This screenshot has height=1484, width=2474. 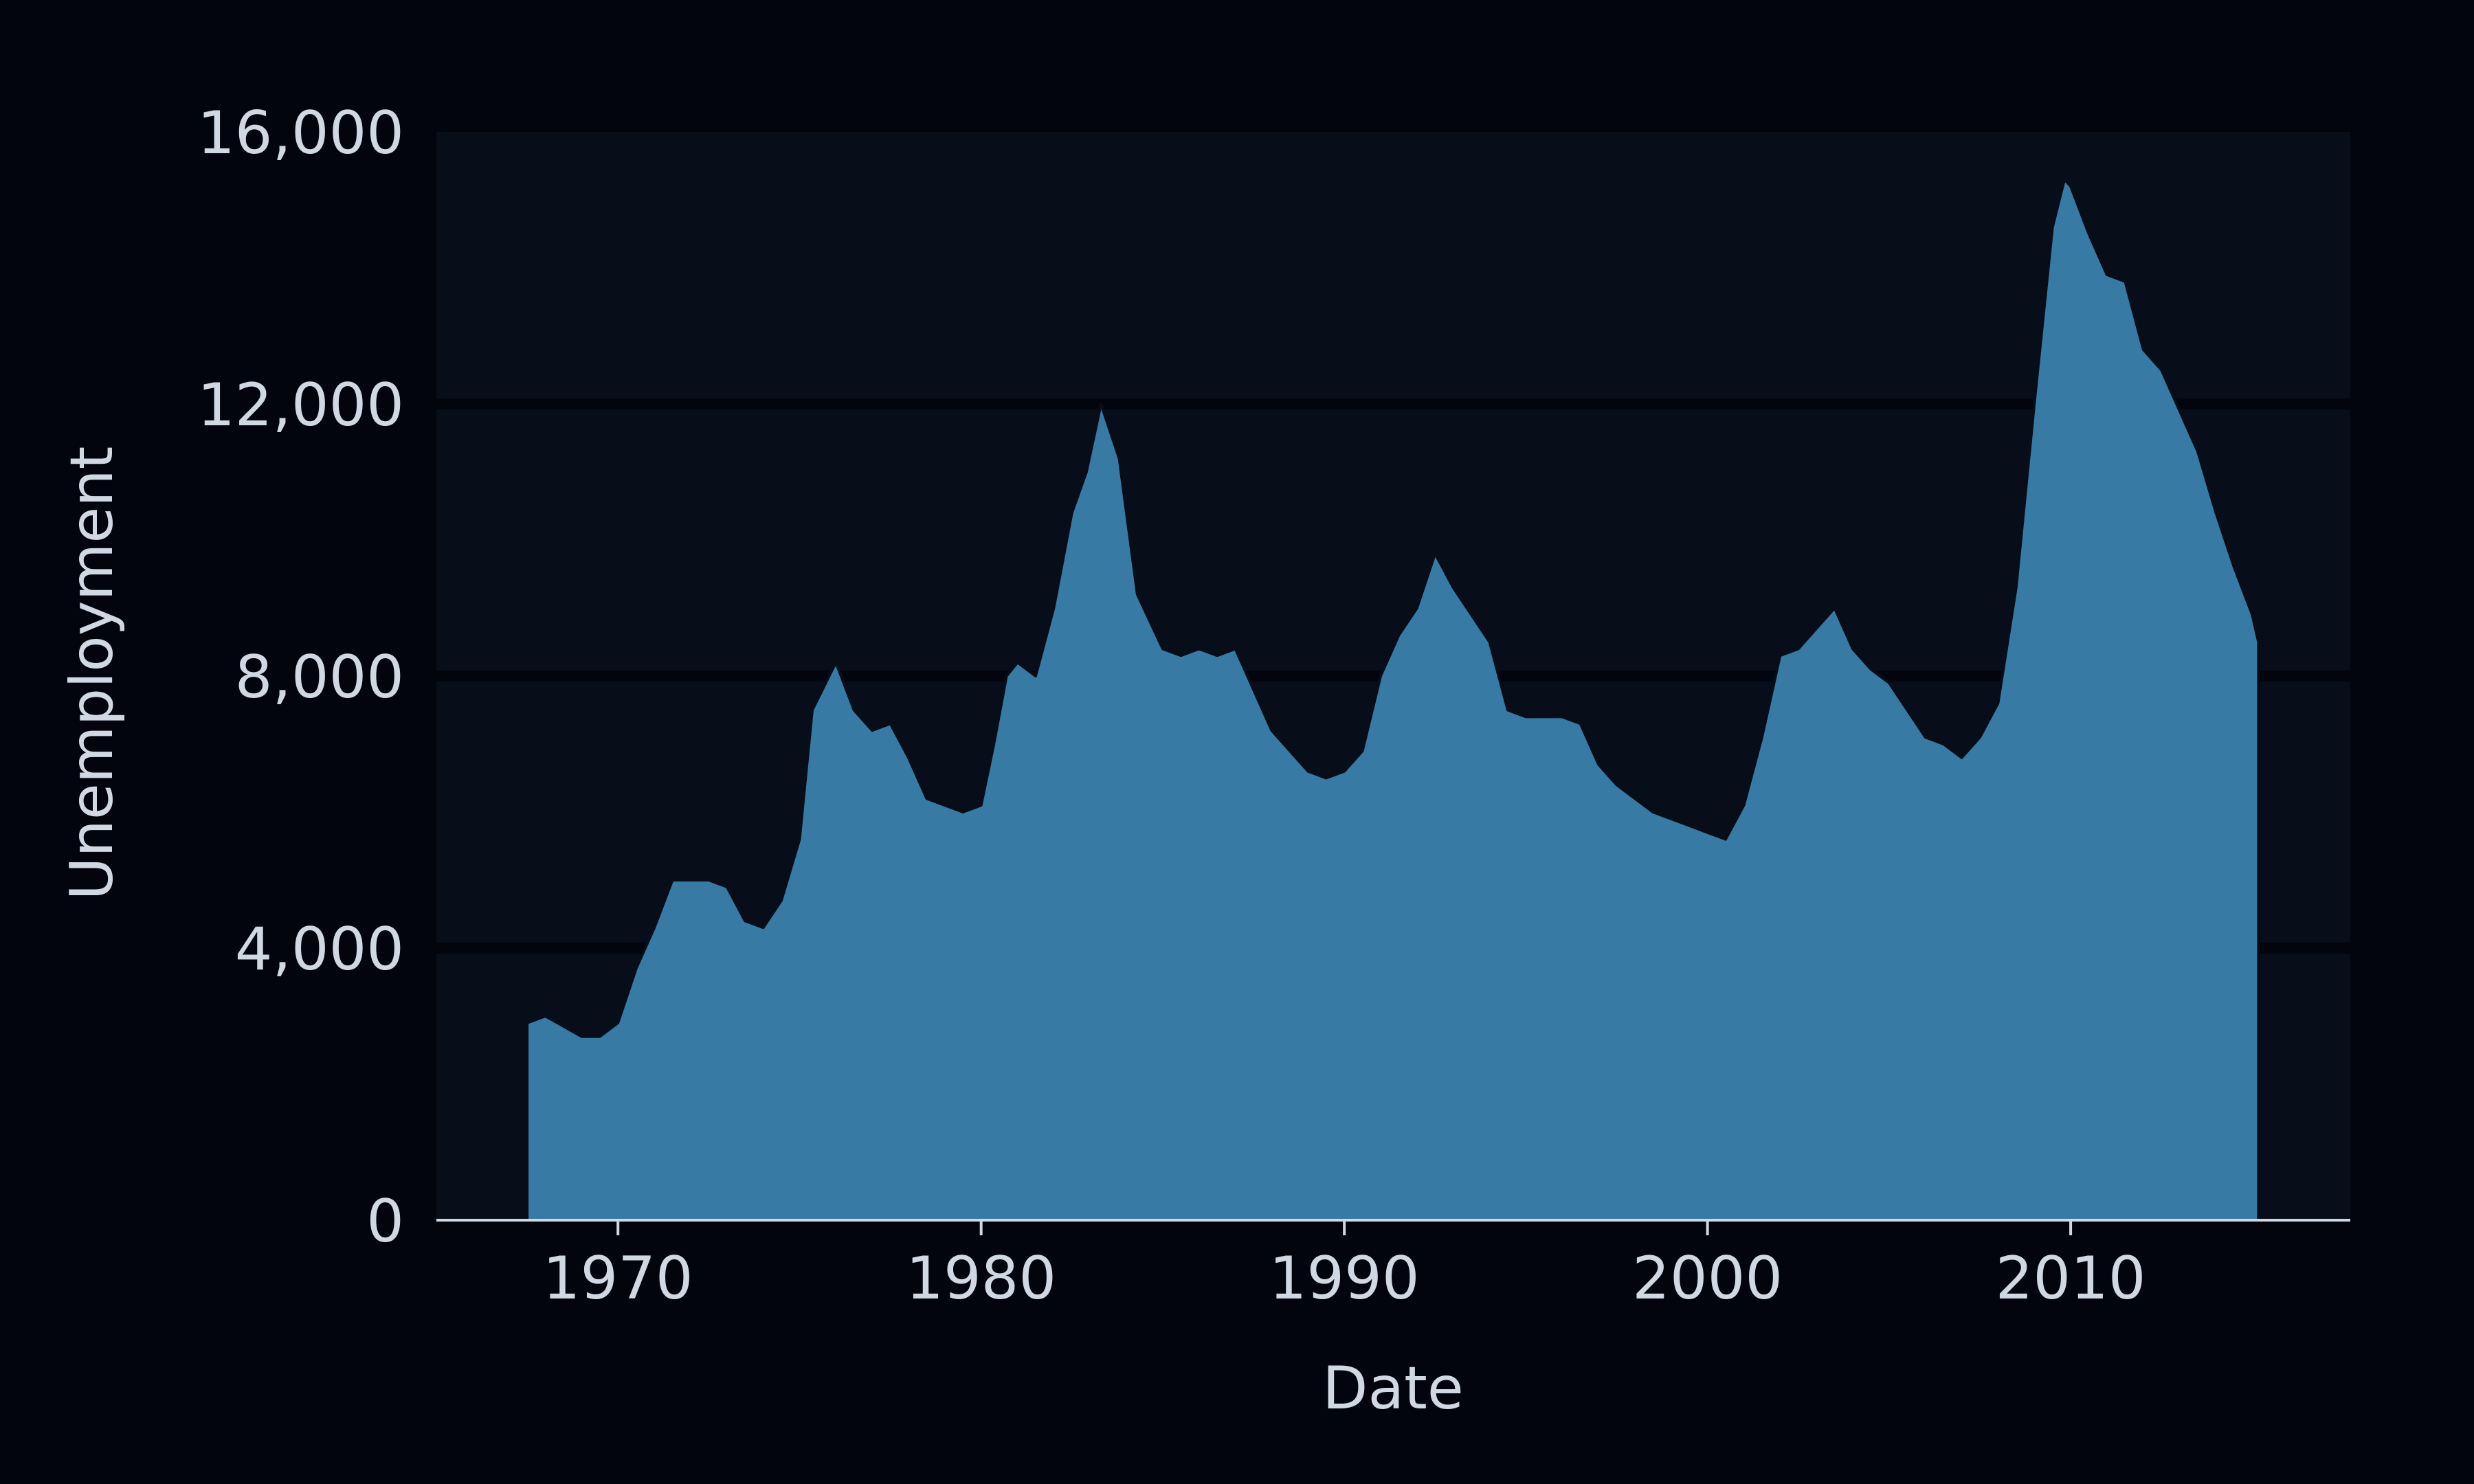 What do you see at coordinates (1393, 1388) in the screenshot?
I see `x-axis-title: Date` at bounding box center [1393, 1388].